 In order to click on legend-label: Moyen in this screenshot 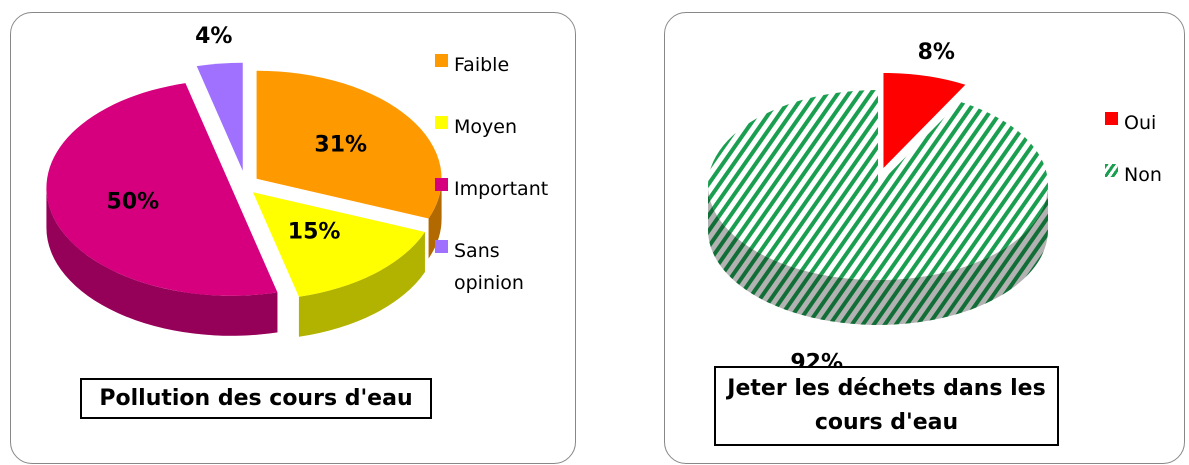, I will do `click(485, 127)`.